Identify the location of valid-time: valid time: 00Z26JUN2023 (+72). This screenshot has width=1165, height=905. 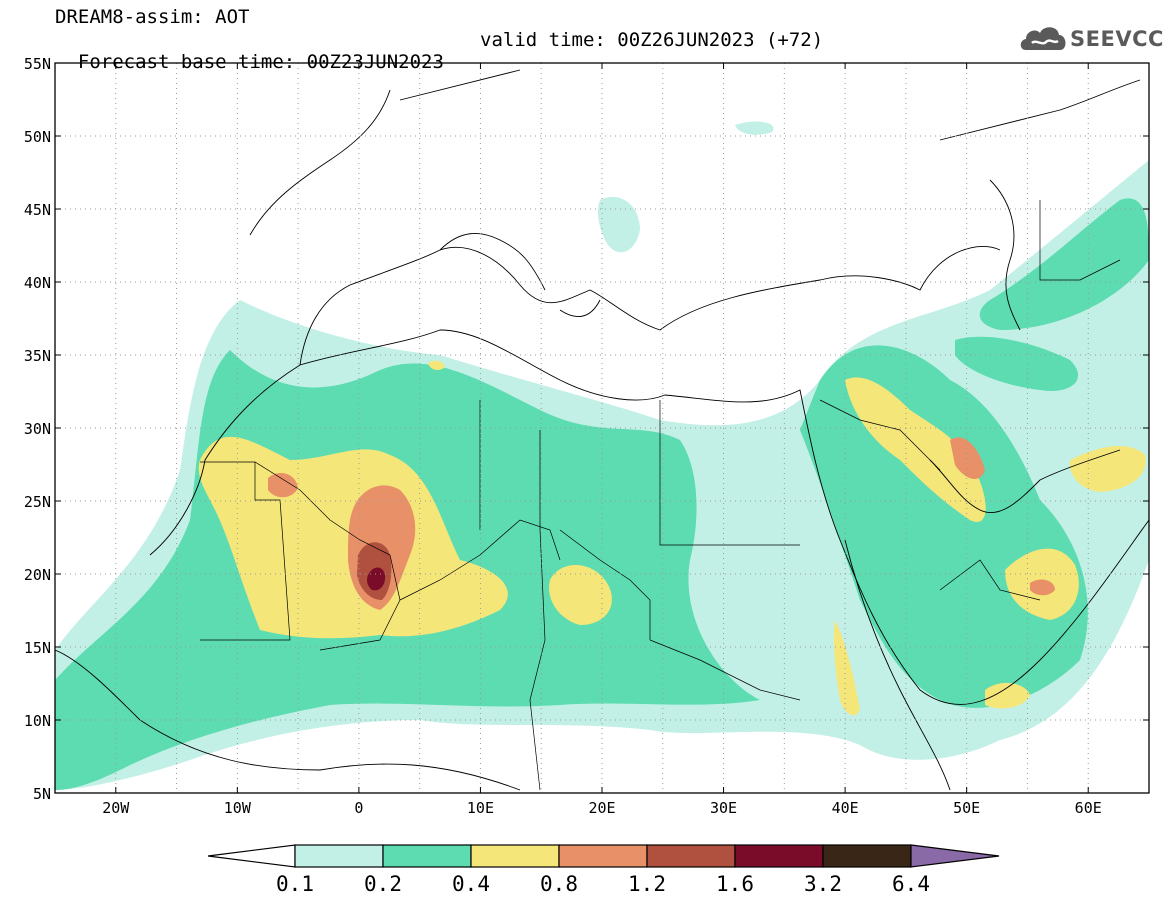
(652, 40).